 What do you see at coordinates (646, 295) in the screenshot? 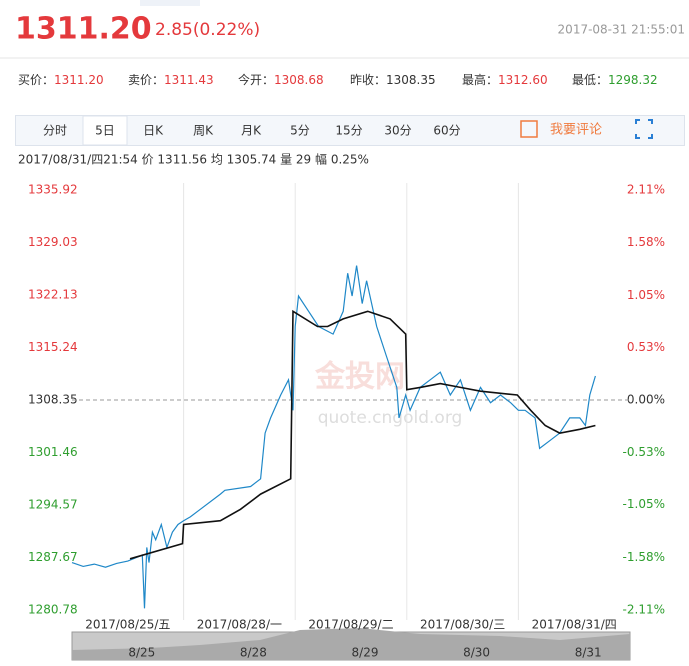
I see `y2-tick-label: 1.05%` at bounding box center [646, 295].